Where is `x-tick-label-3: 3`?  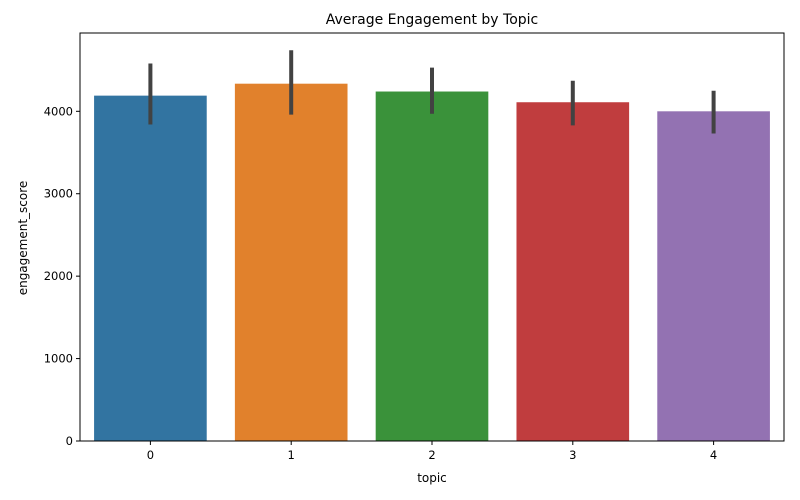
x-tick-label-3: 3 is located at coordinates (572, 455).